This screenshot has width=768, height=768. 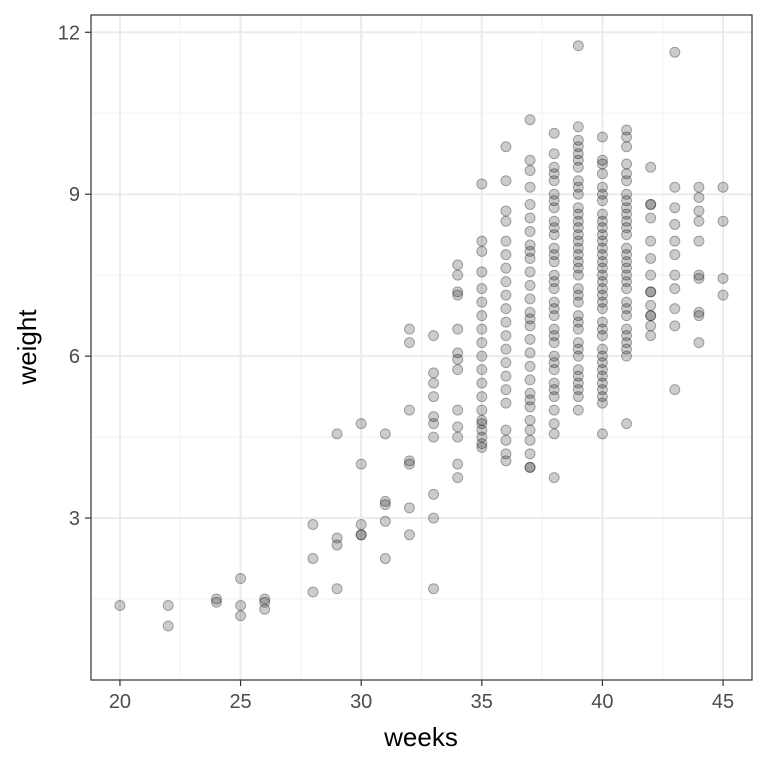 What do you see at coordinates (482, 702) in the screenshot?
I see `x-tick-label: 35` at bounding box center [482, 702].